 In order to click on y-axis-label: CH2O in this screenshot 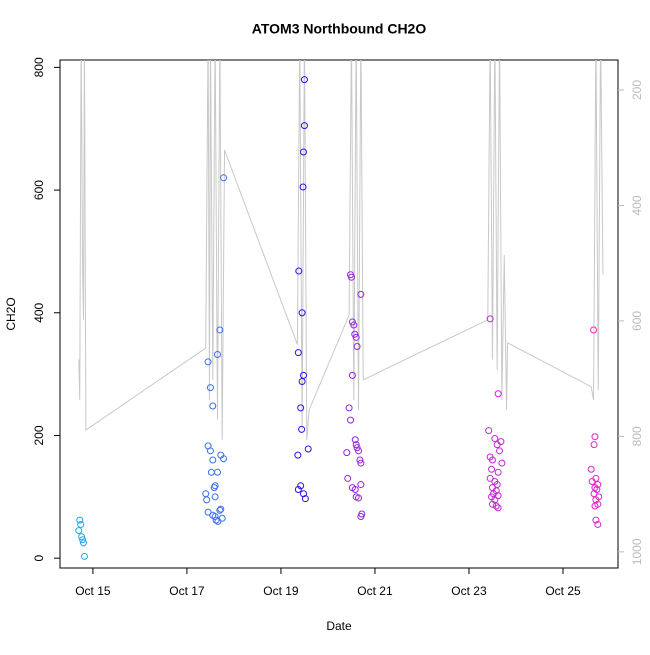, I will do `click(11, 313)`.